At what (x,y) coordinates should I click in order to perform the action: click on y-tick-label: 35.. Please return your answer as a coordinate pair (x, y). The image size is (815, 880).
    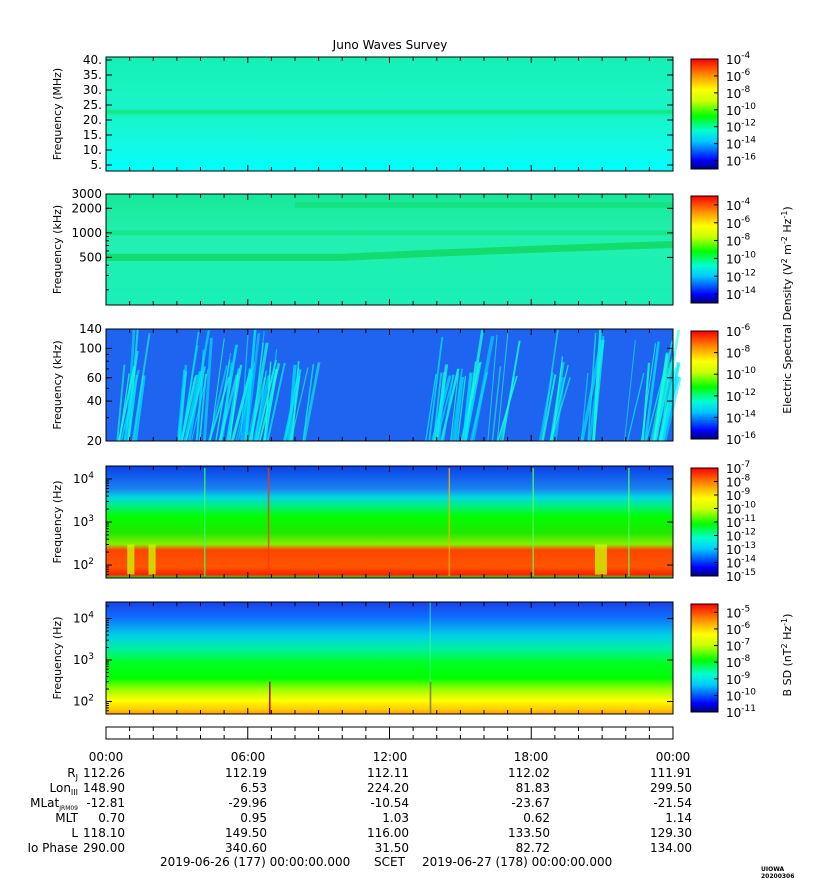
    Looking at the image, I should click on (92, 75).